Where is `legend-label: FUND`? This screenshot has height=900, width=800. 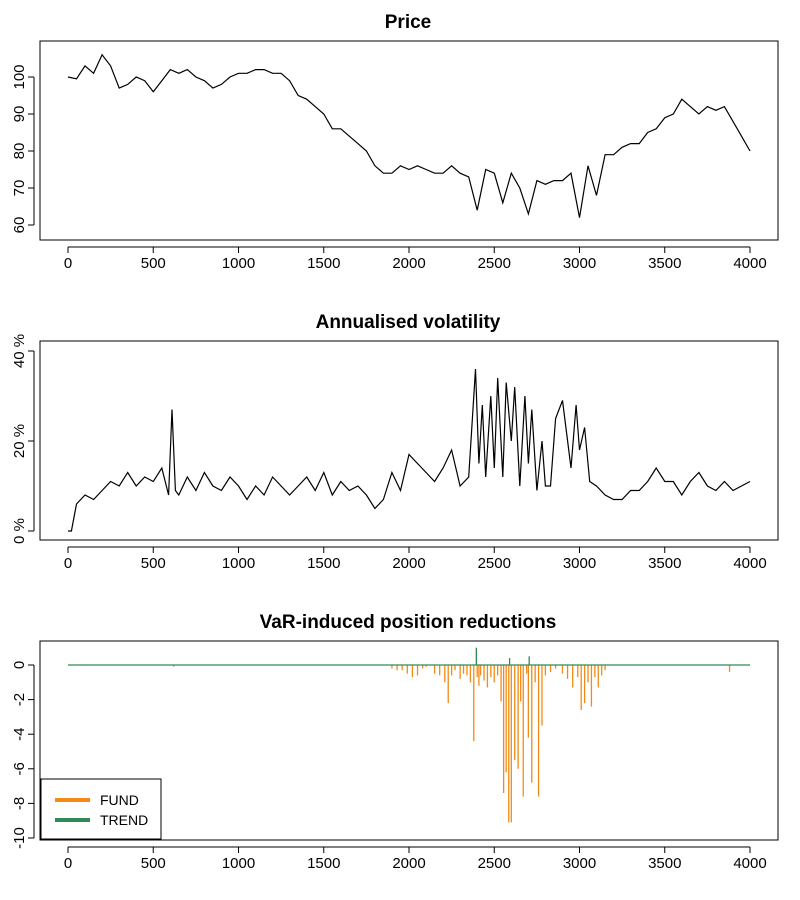
legend-label: FUND is located at coordinates (119, 800).